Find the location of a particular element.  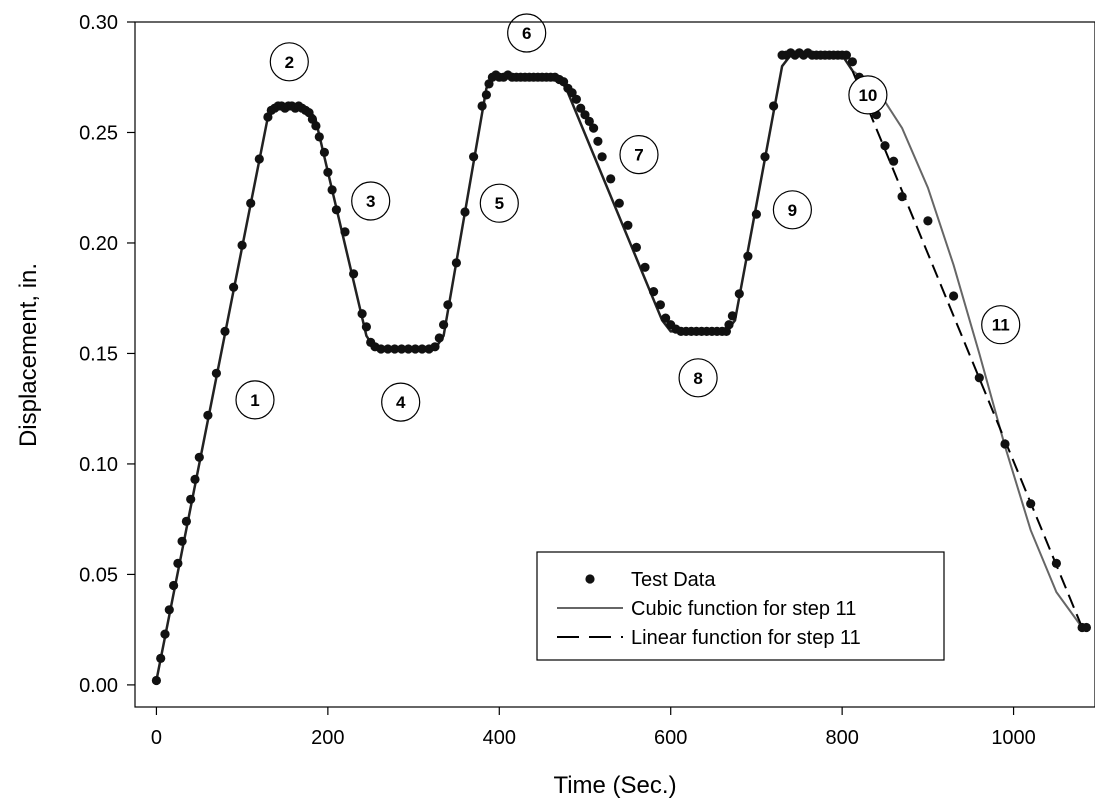

x-tick-label: 600 is located at coordinates (670, 738).